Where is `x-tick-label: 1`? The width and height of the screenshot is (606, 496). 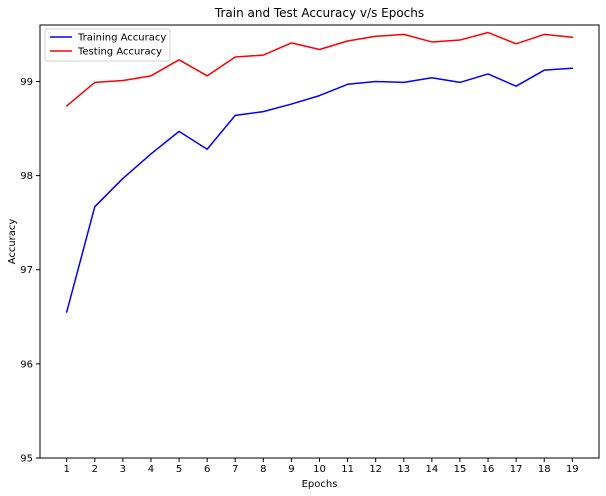 x-tick-label: 1 is located at coordinates (66, 469).